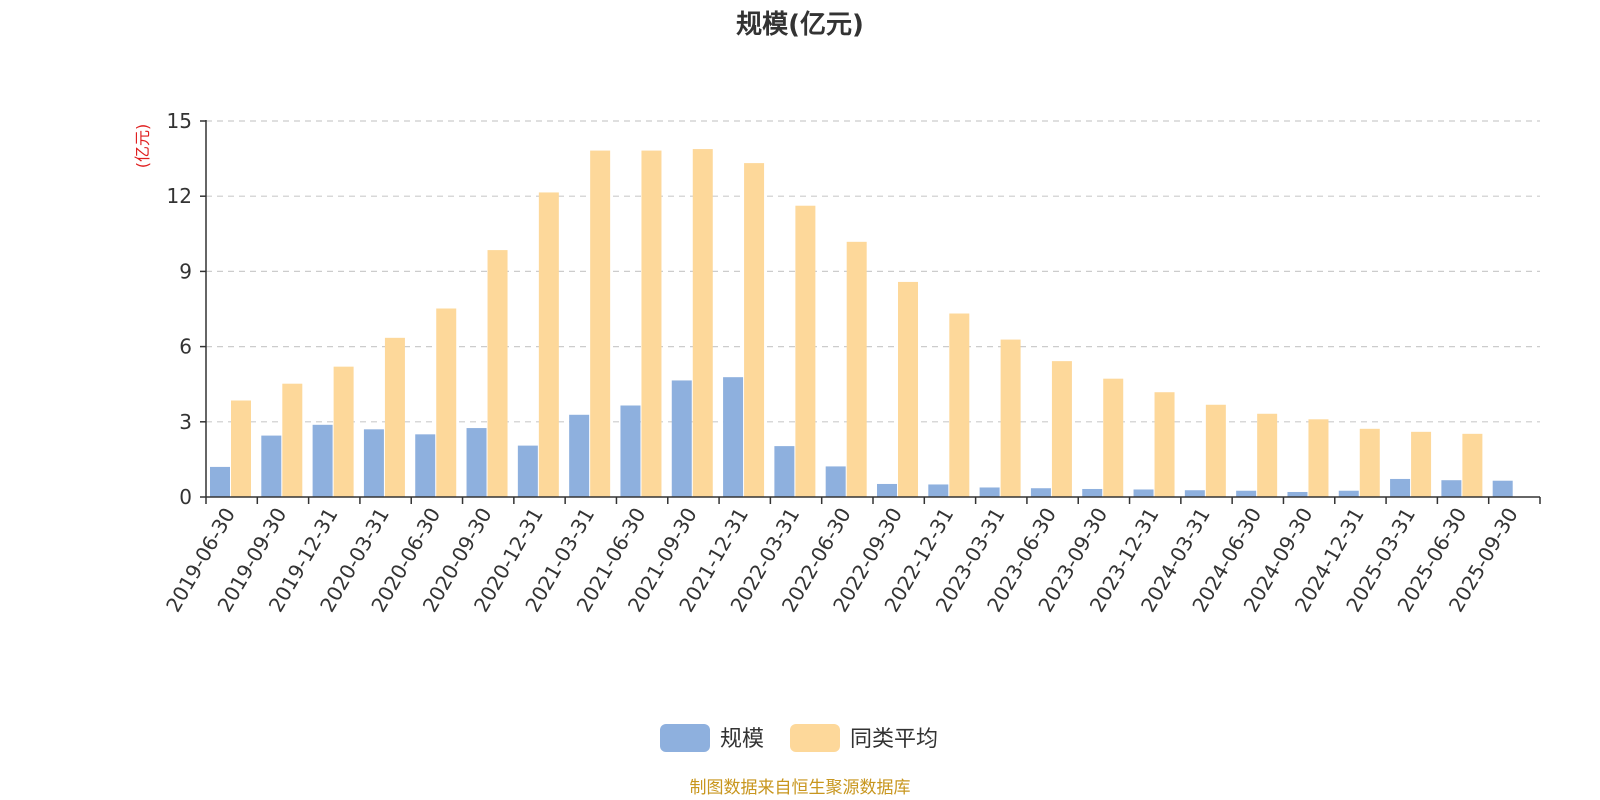 The image size is (1600, 800). I want to click on y-tick-label: 0, so click(185, 497).